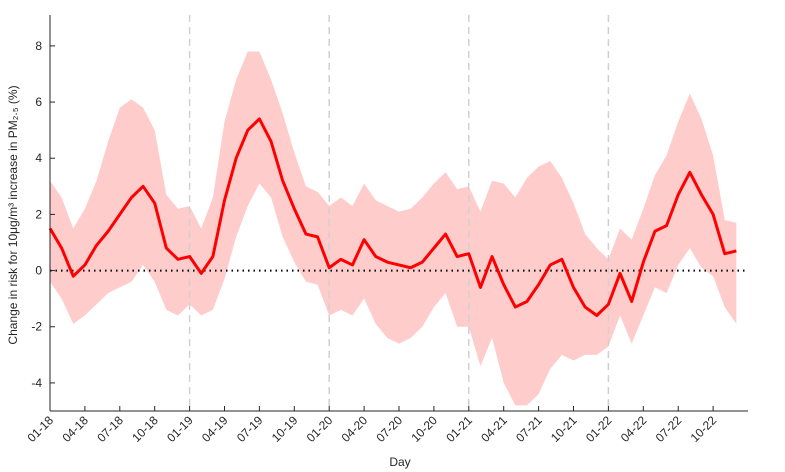  What do you see at coordinates (459, 429) in the screenshot?
I see `x-tick-label: 01-21` at bounding box center [459, 429].